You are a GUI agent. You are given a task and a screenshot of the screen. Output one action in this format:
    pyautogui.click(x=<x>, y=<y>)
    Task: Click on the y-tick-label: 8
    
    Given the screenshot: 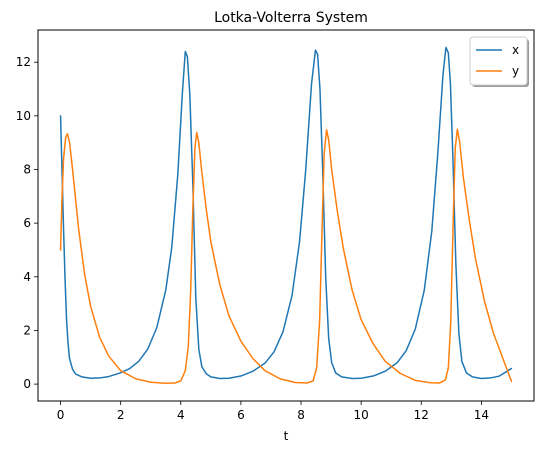 What is the action you would take?
    pyautogui.click(x=27, y=169)
    